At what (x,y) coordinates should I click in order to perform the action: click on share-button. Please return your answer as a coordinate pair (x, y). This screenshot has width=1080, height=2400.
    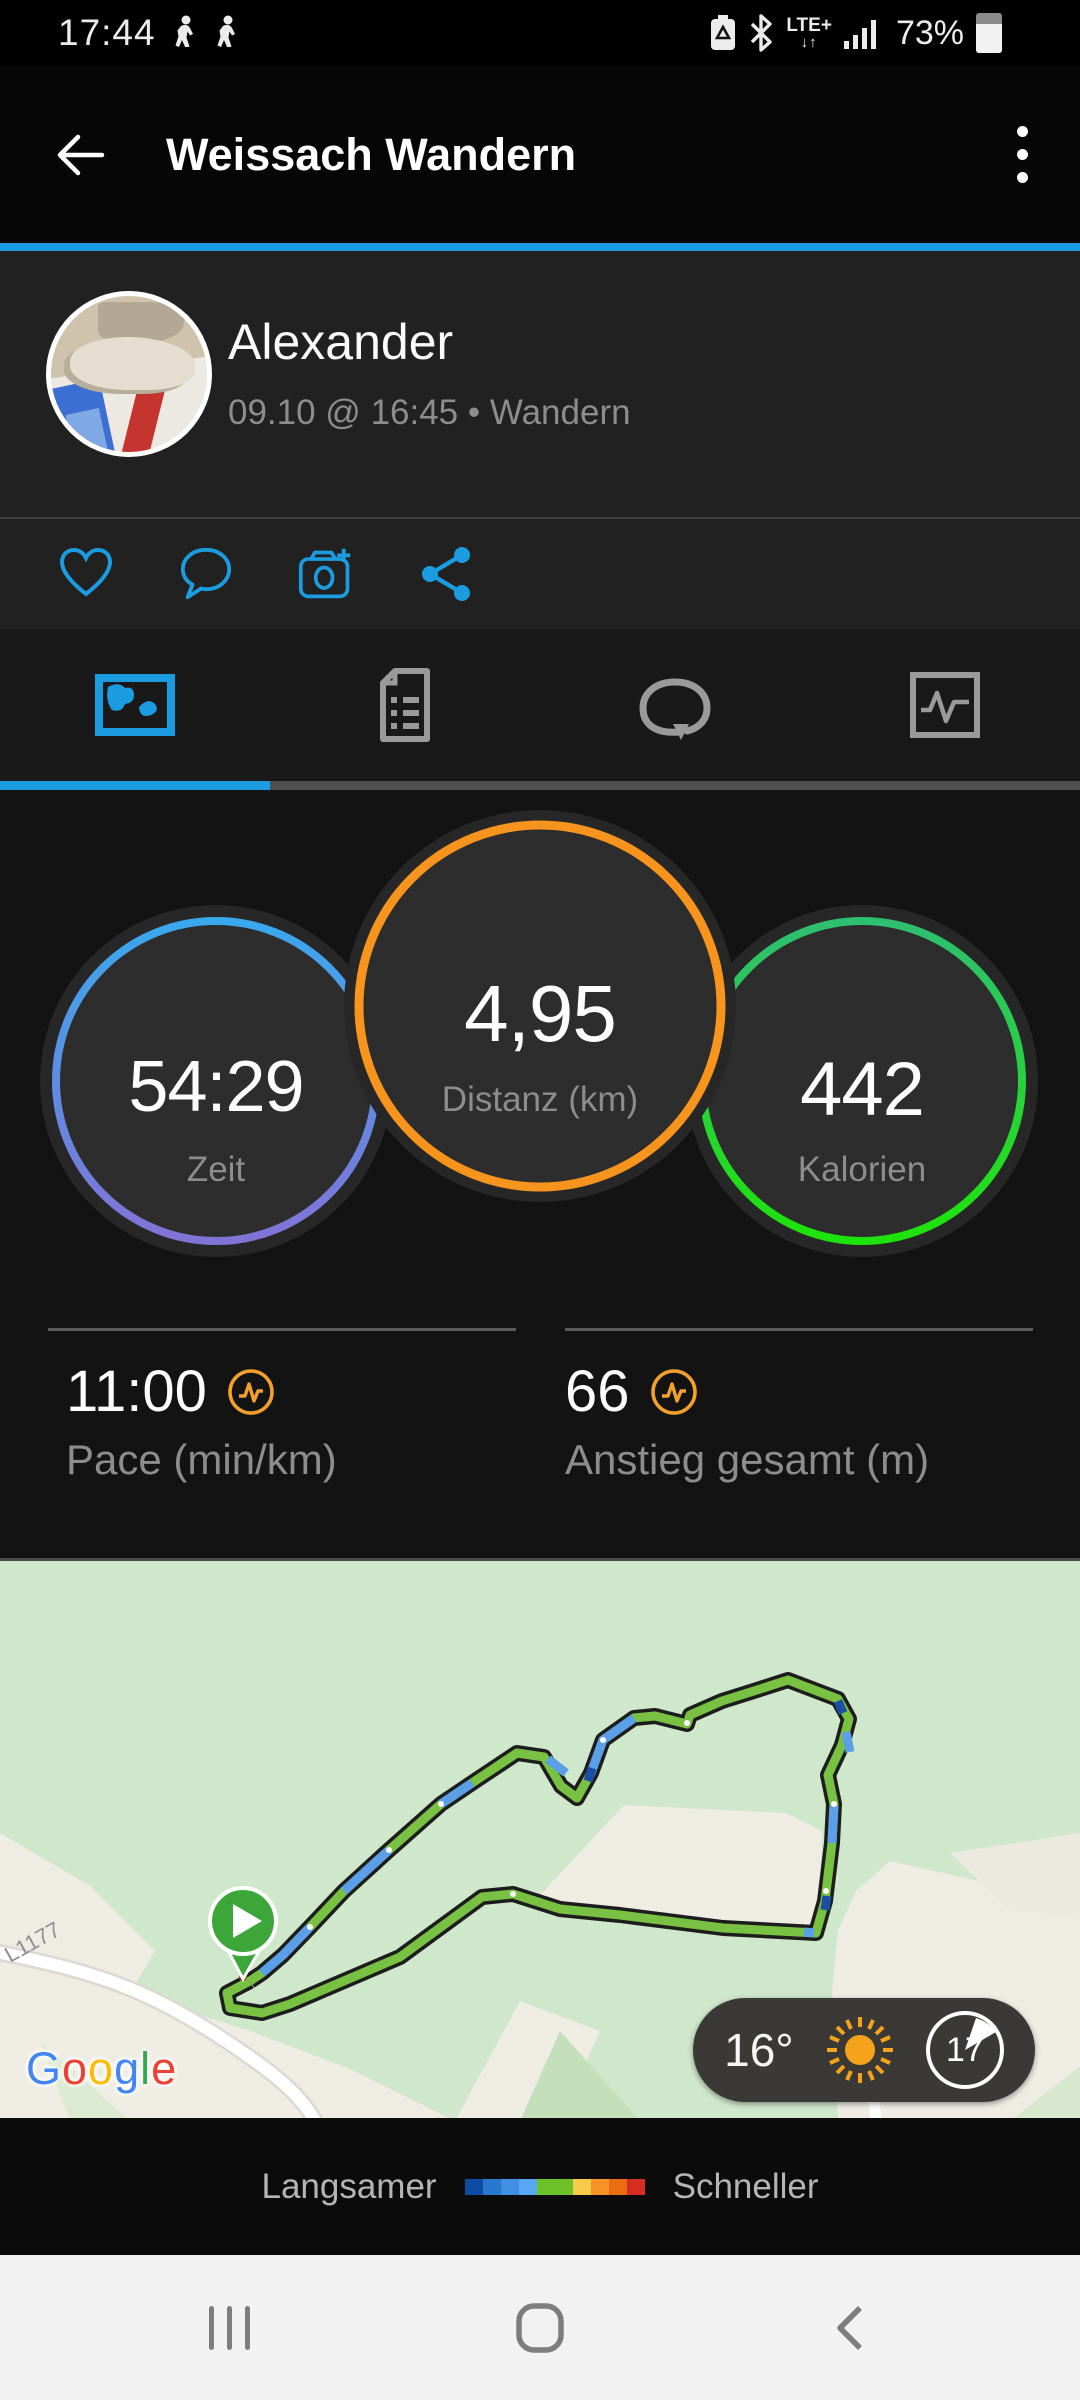
    Looking at the image, I should click on (446, 574).